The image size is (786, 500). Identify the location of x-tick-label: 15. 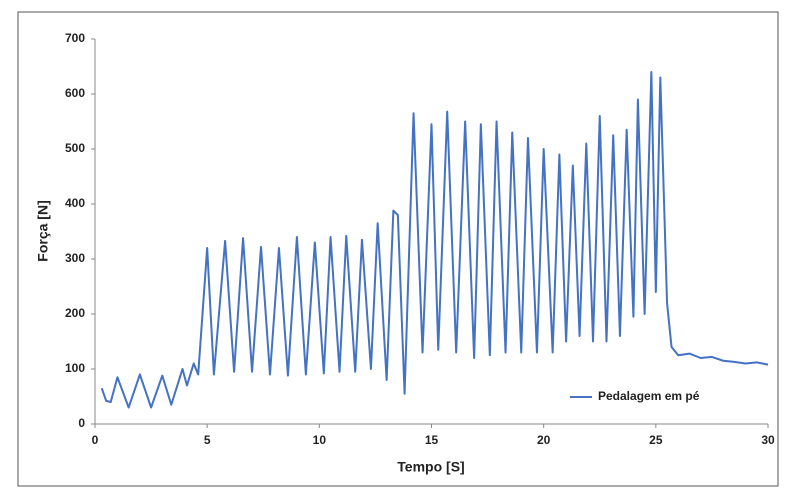
(432, 440).